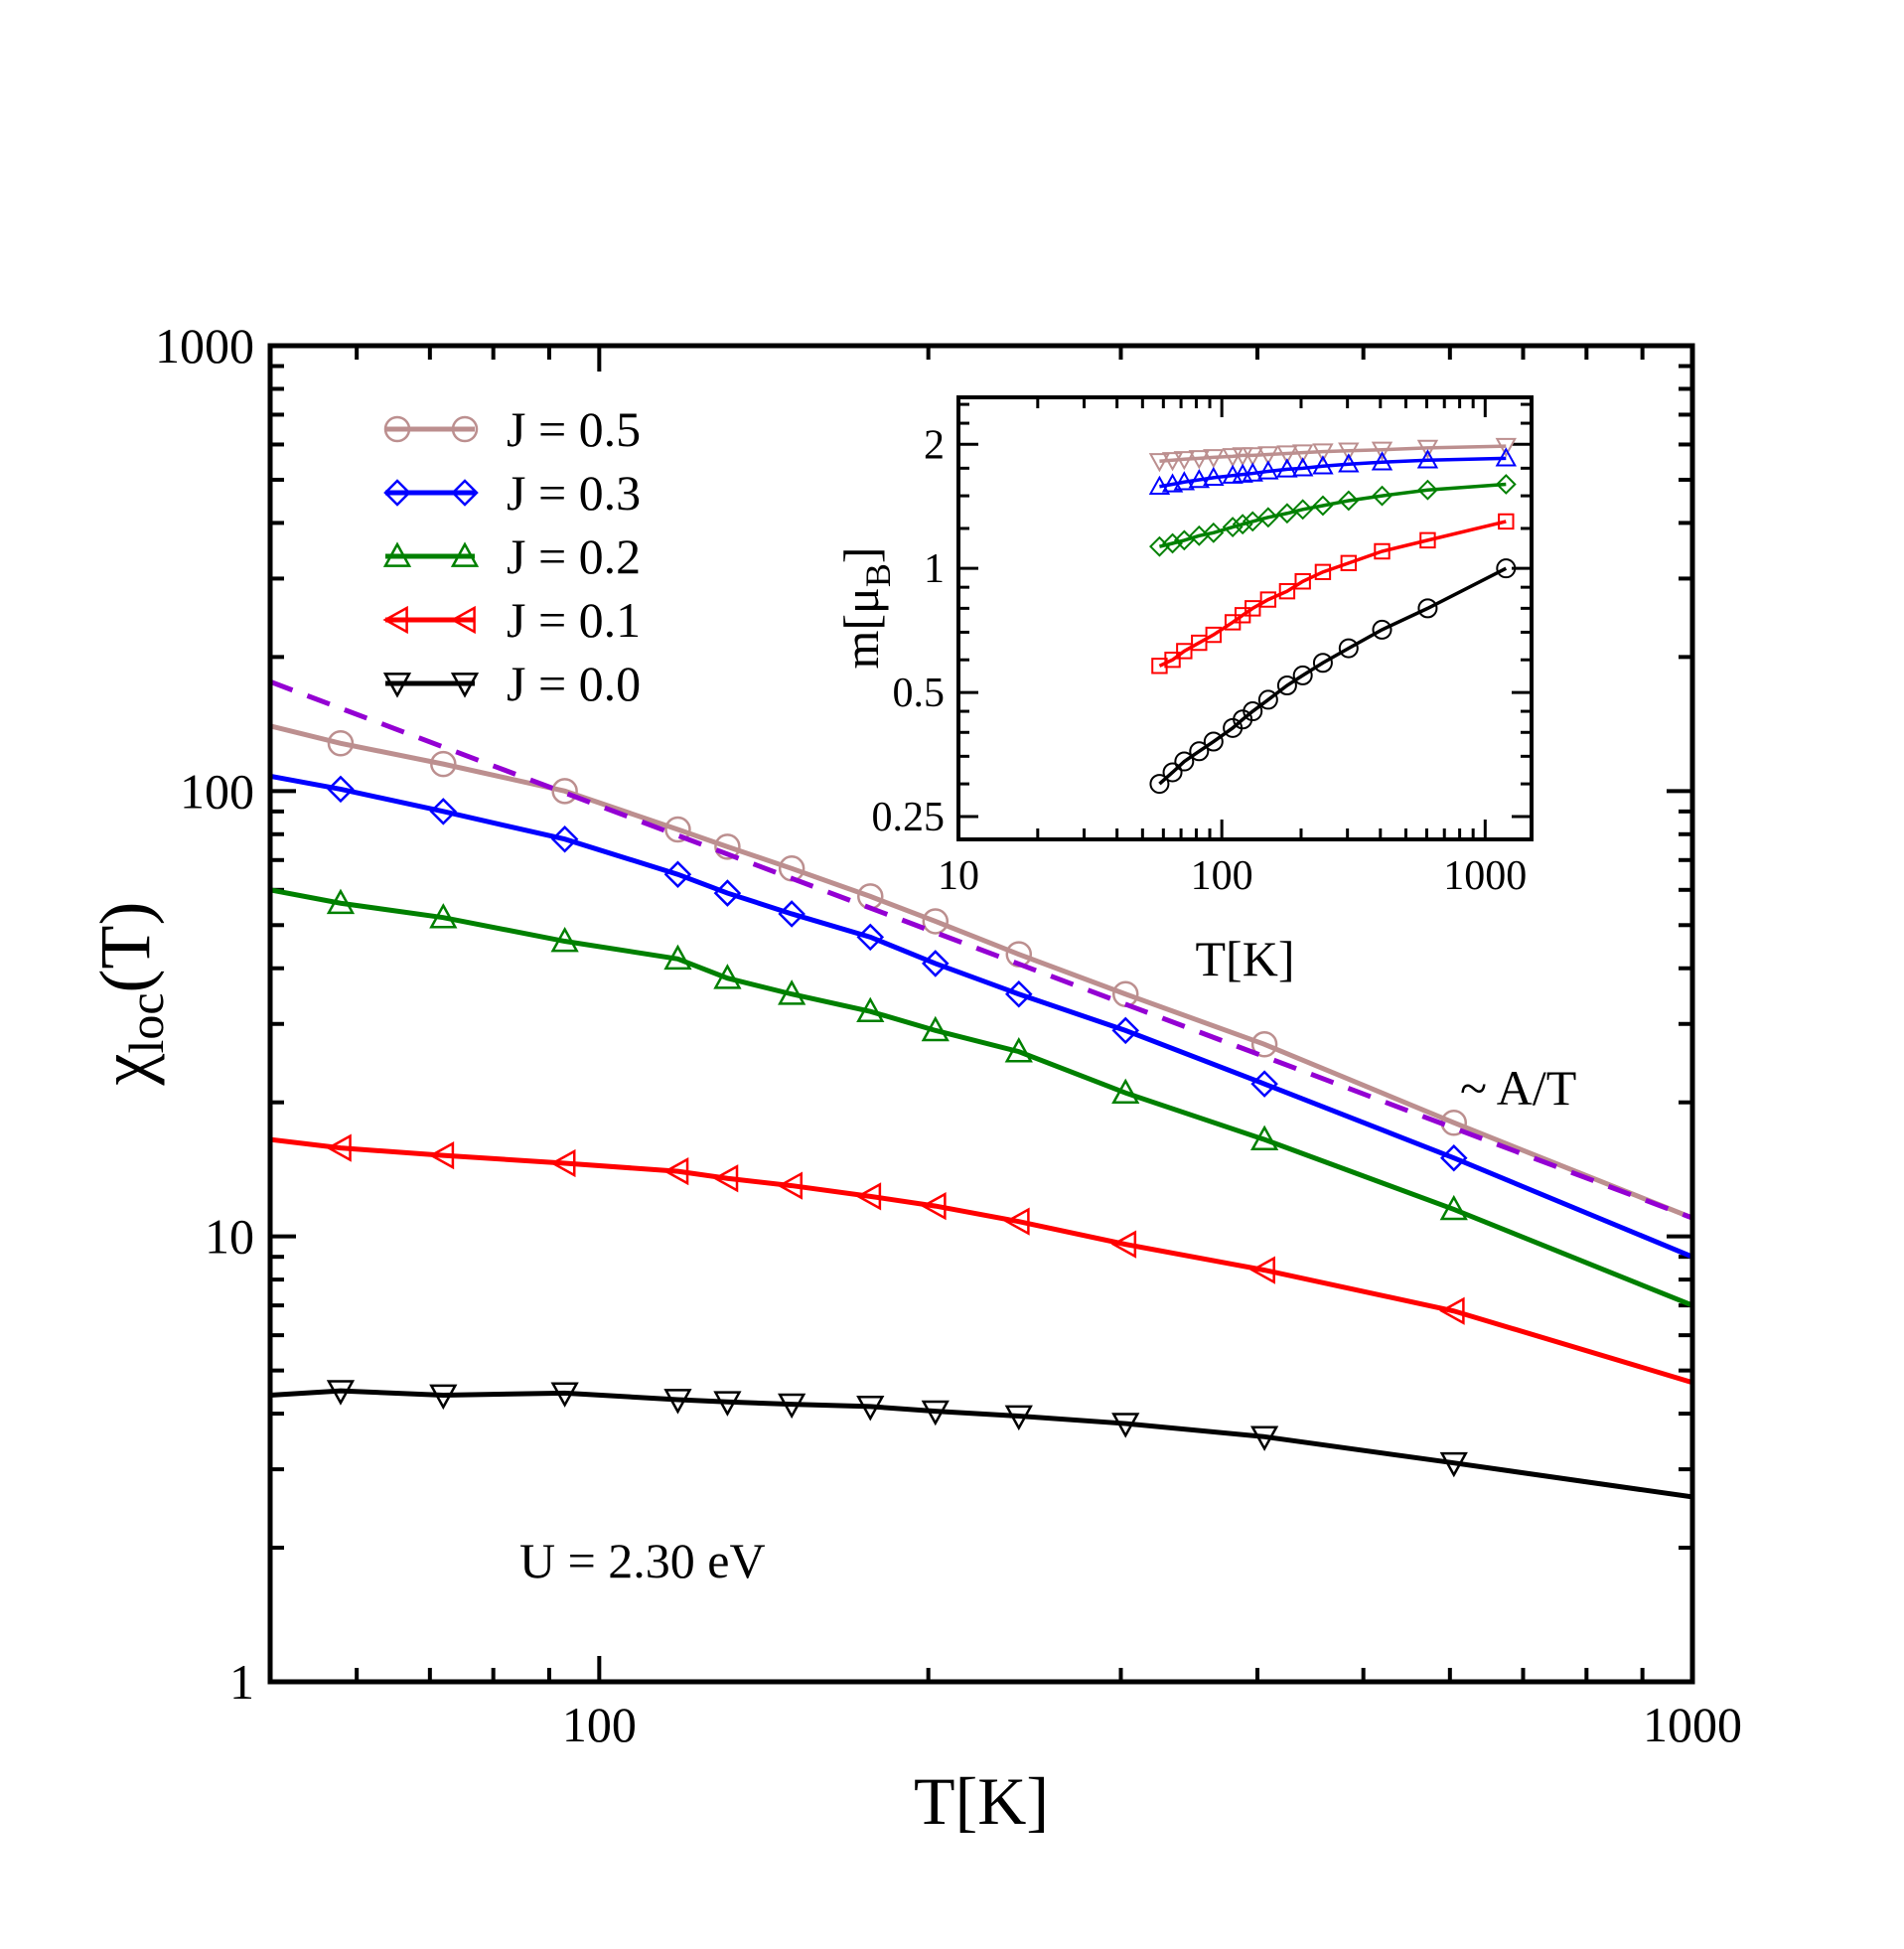 This screenshot has width=1904, height=1949. What do you see at coordinates (1692, 1724) in the screenshot?
I see `x-tick-label: 1000` at bounding box center [1692, 1724].